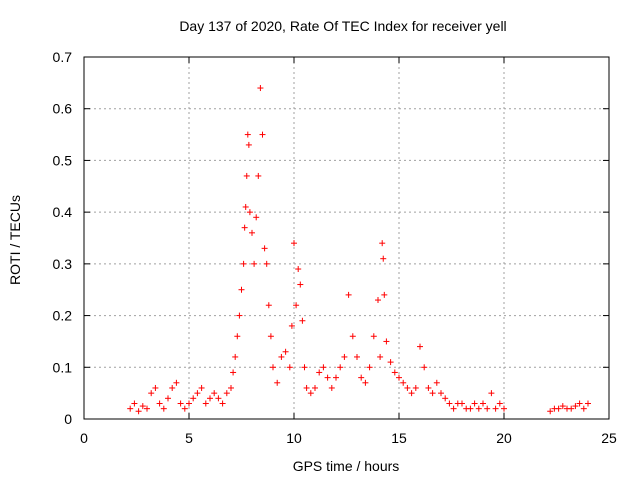 The width and height of the screenshot is (640, 485). Describe the element at coordinates (63, 212) in the screenshot. I see `y-tick-label: 0.4` at that location.